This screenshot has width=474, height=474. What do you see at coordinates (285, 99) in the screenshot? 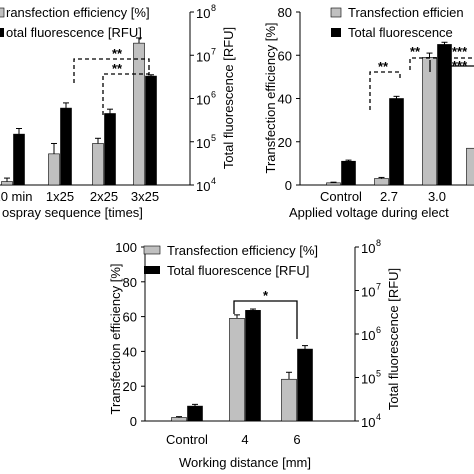
I see `panel-b-y-tick-label-2: 40` at bounding box center [285, 99].